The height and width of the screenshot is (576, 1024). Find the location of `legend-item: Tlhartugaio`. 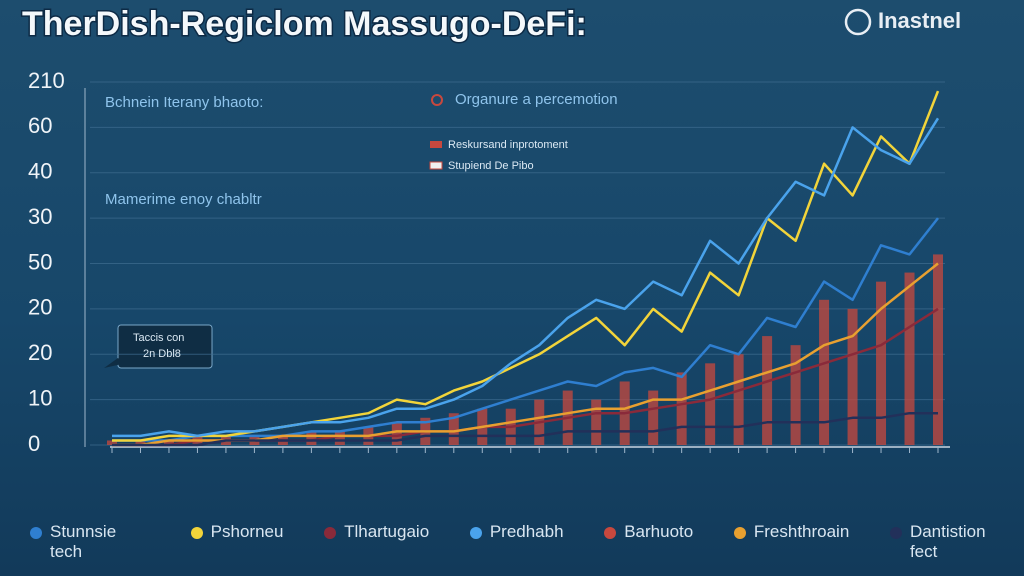

legend-item: Tlhartugaio is located at coordinates (376, 542).